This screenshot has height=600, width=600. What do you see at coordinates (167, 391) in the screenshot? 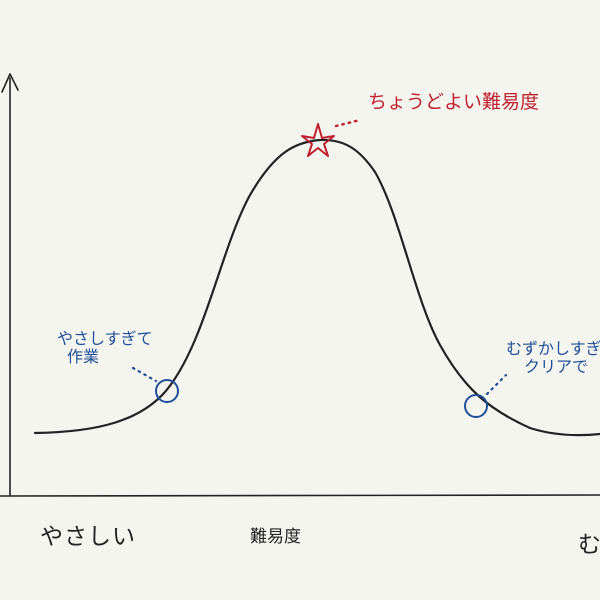
I see `easy-circle-marker` at bounding box center [167, 391].